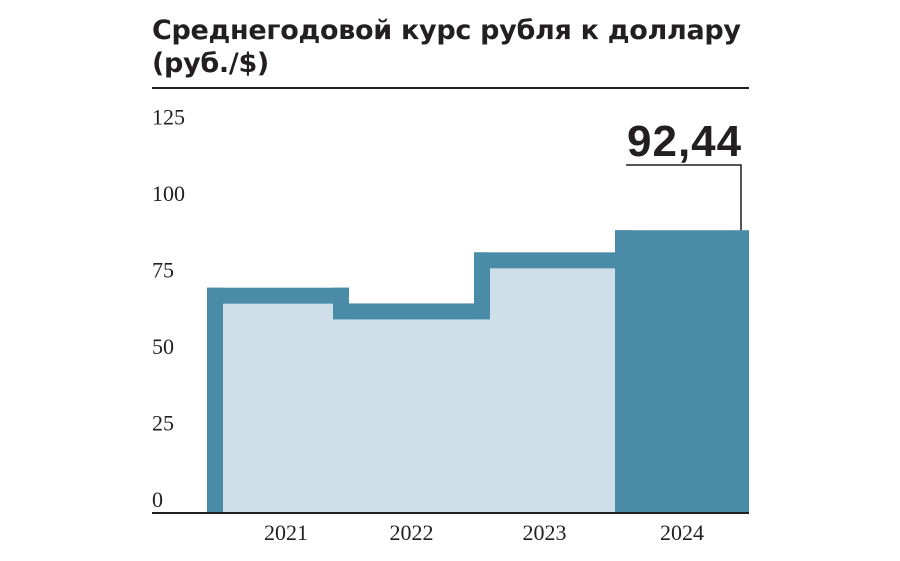  Describe the element at coordinates (168, 117) in the screenshot. I see `y-tick-label-125: 125` at that location.